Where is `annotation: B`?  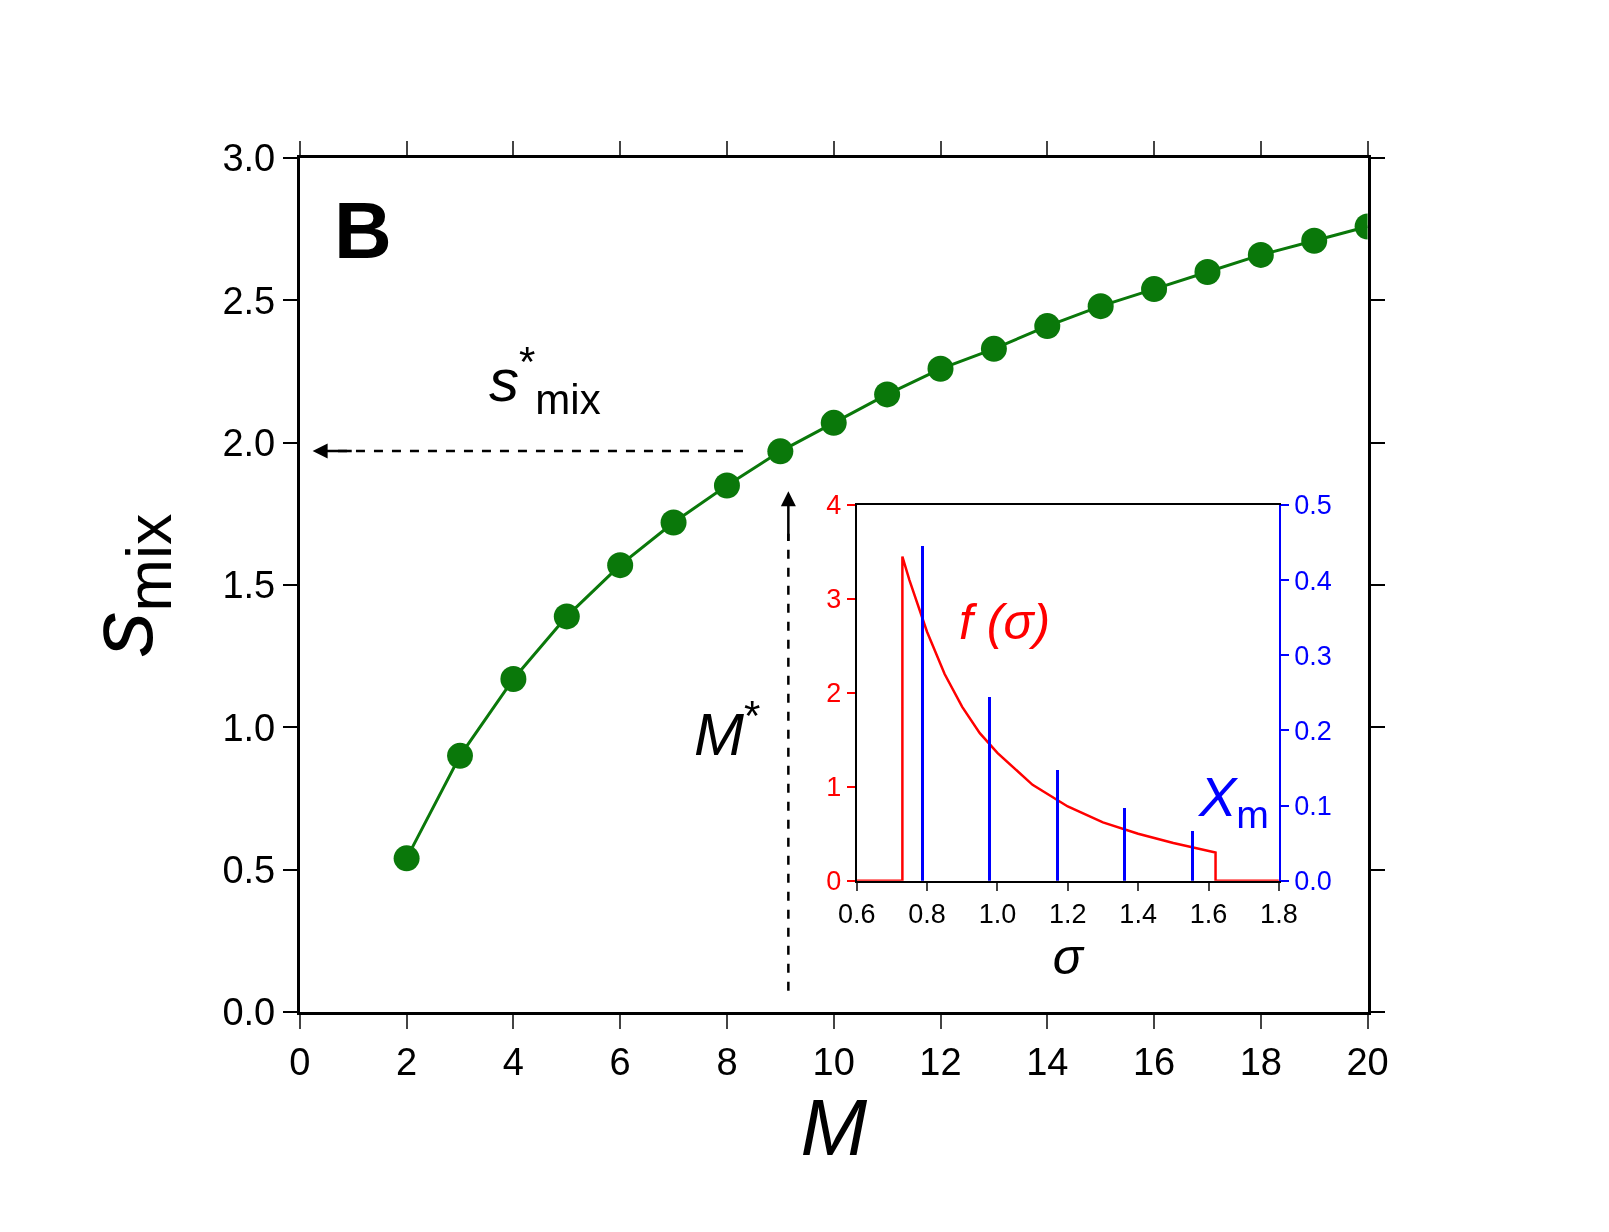
annotation: B is located at coordinates (363, 230).